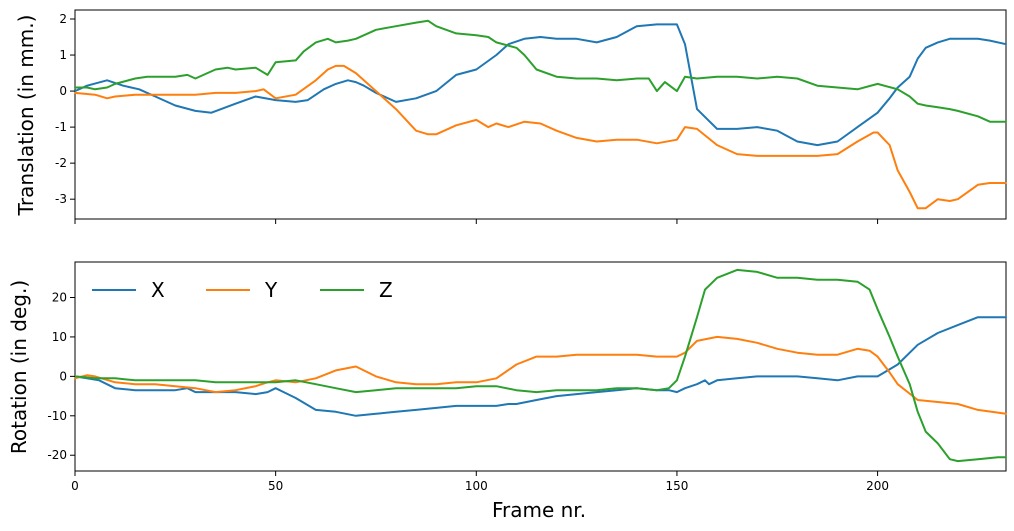 This screenshot has width=1014, height=531. Describe the element at coordinates (57, 416) in the screenshot. I see `rotation-y-tick-label: -10` at that location.